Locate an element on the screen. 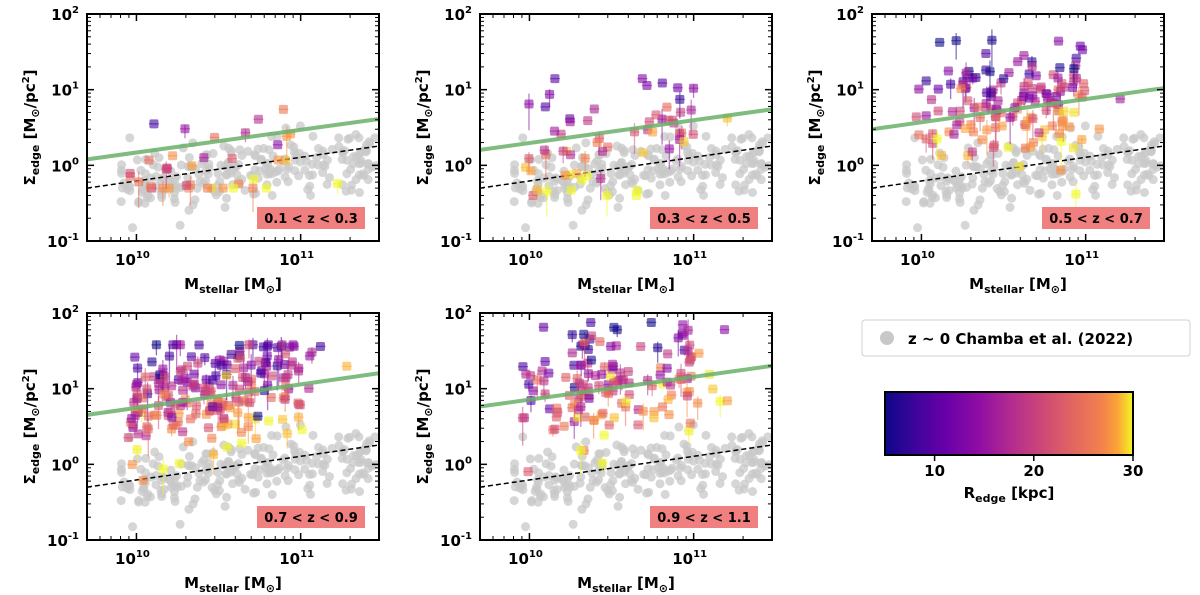 This screenshot has height=595, width=1200. colorbar: 10 20 30 Redge [kpc] is located at coordinates (1013, 448).